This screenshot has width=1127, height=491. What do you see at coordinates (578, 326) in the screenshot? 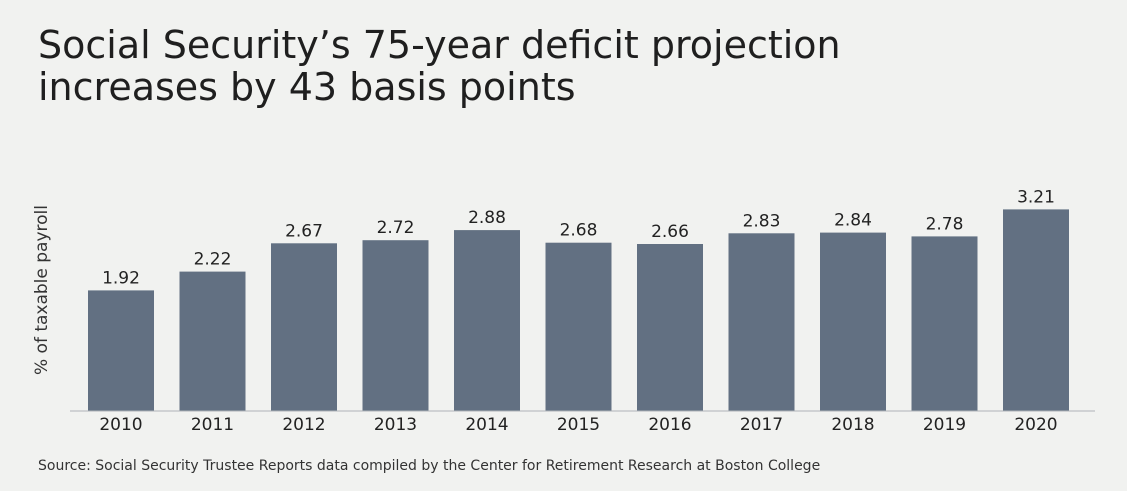
I see `bar-2015` at bounding box center [578, 326].